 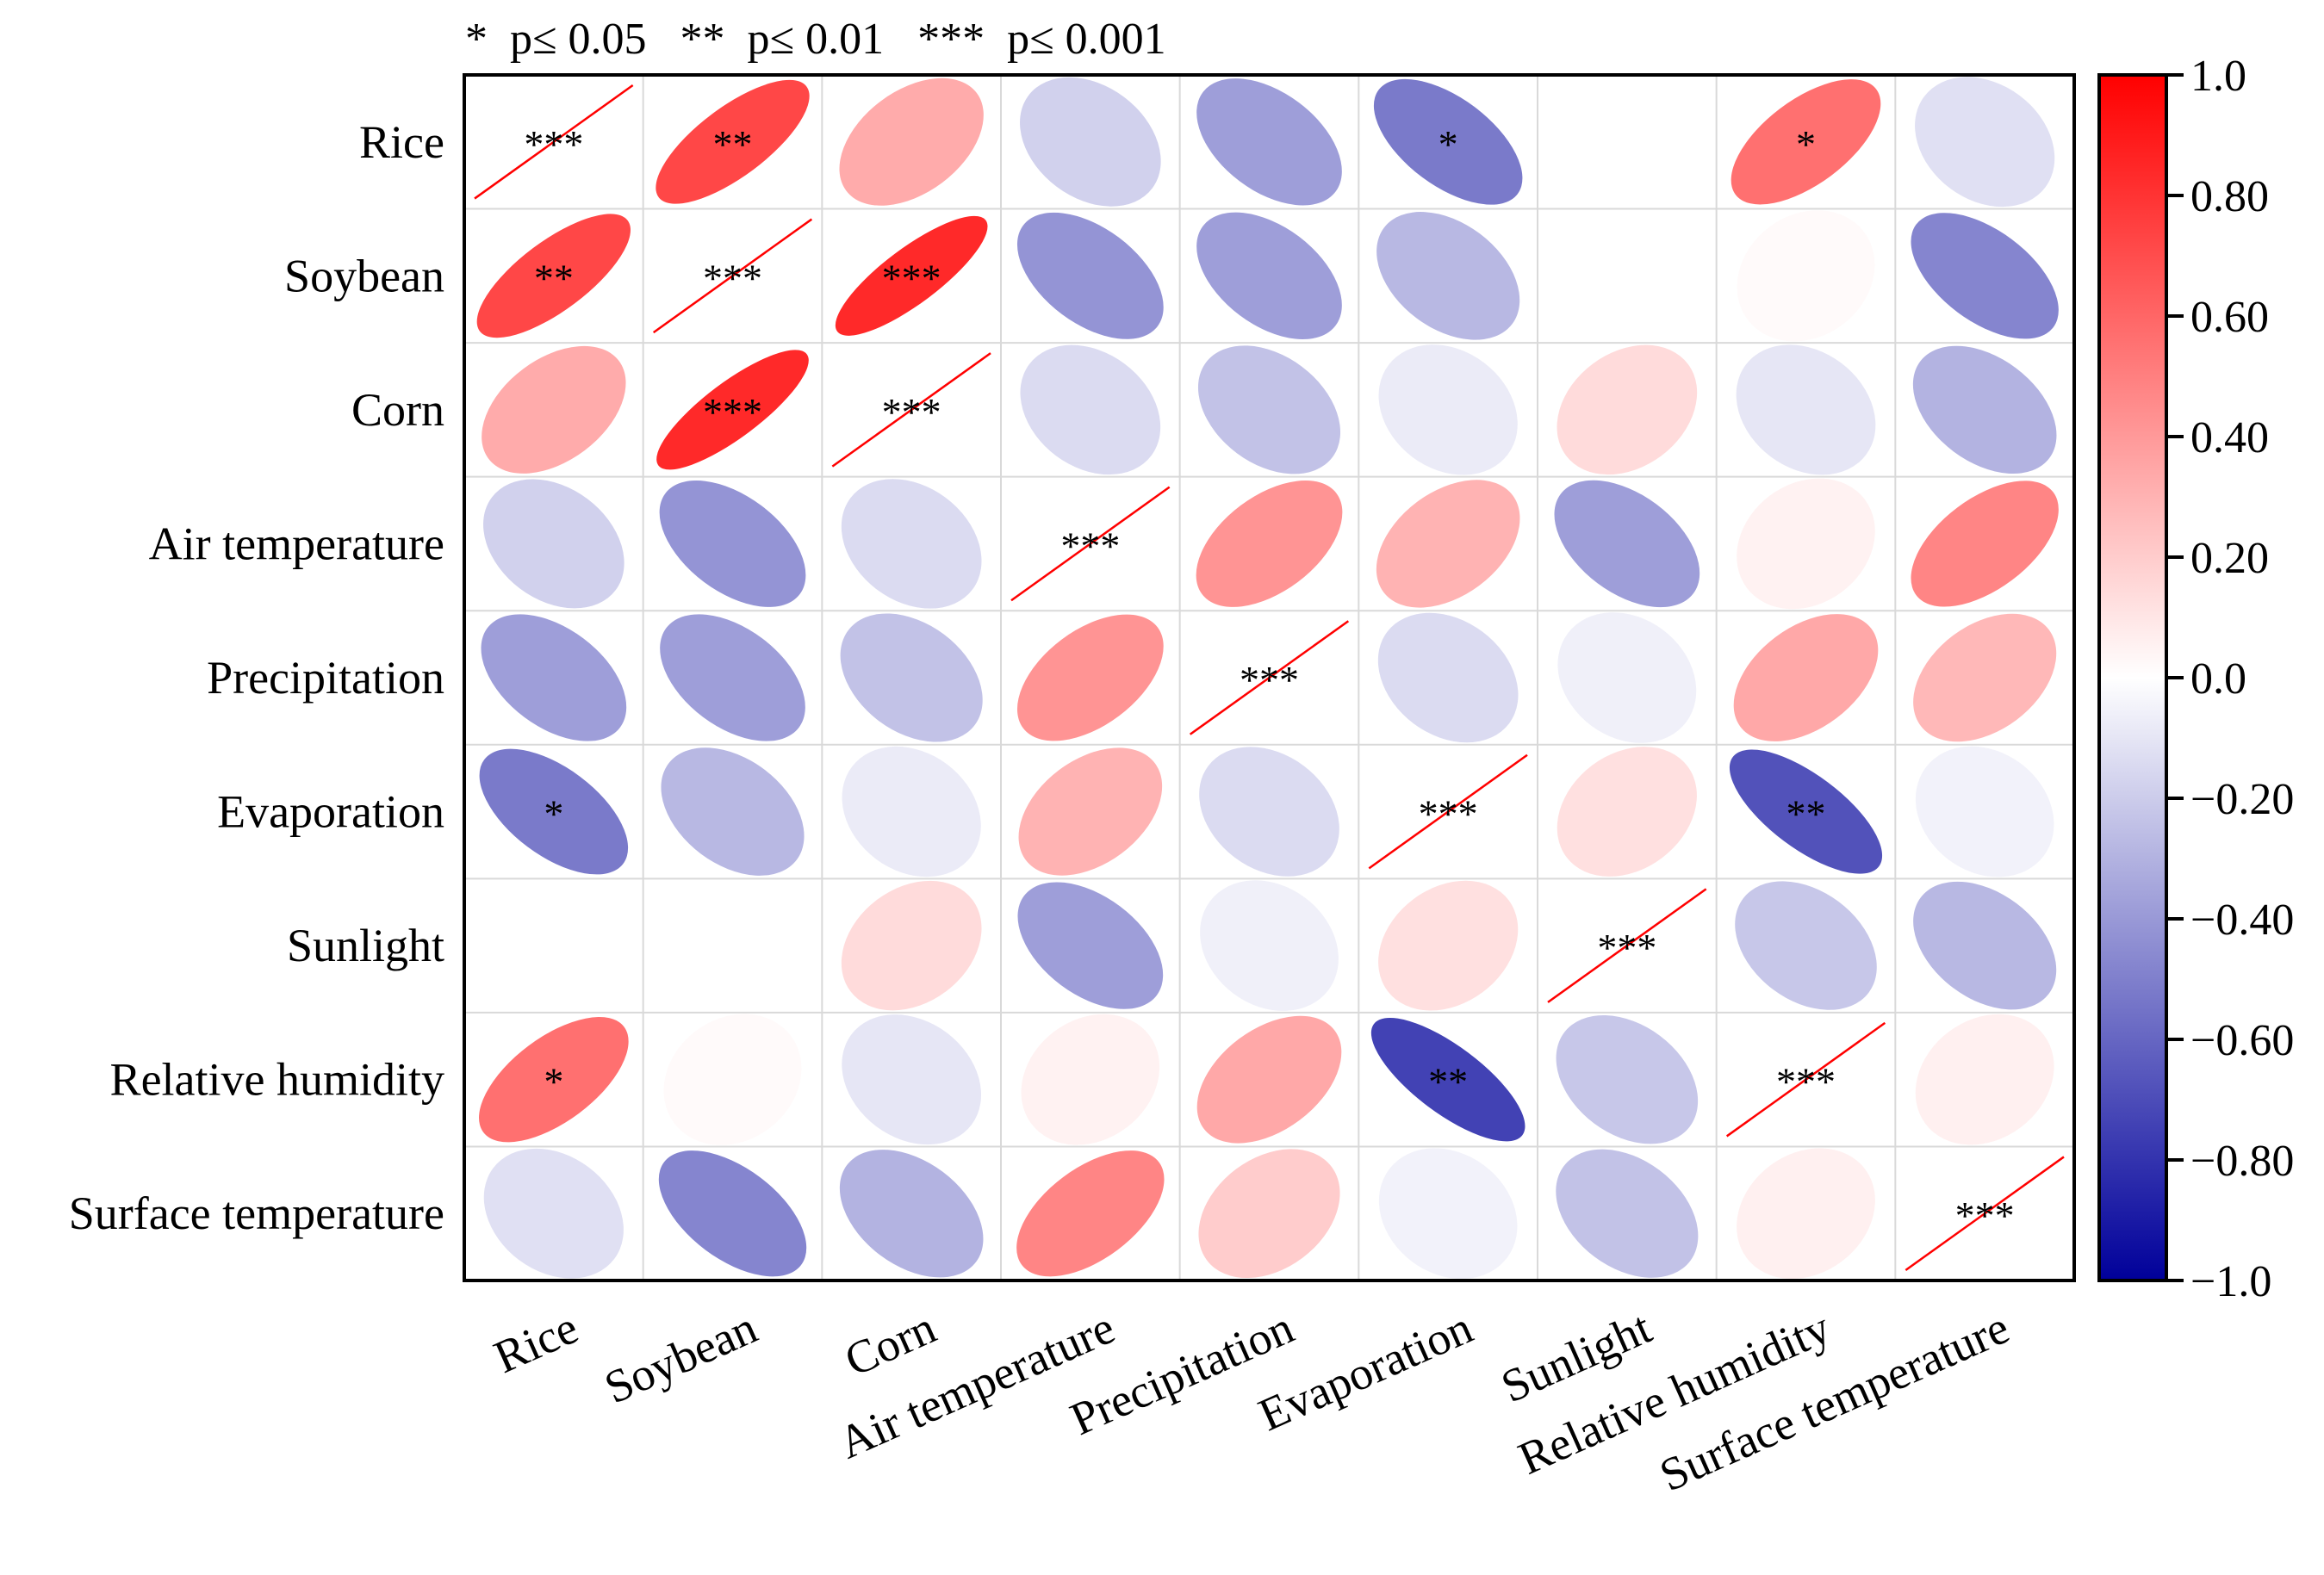 I want to click on cell-soybean-surface-temperature, so click(x=1985, y=276).